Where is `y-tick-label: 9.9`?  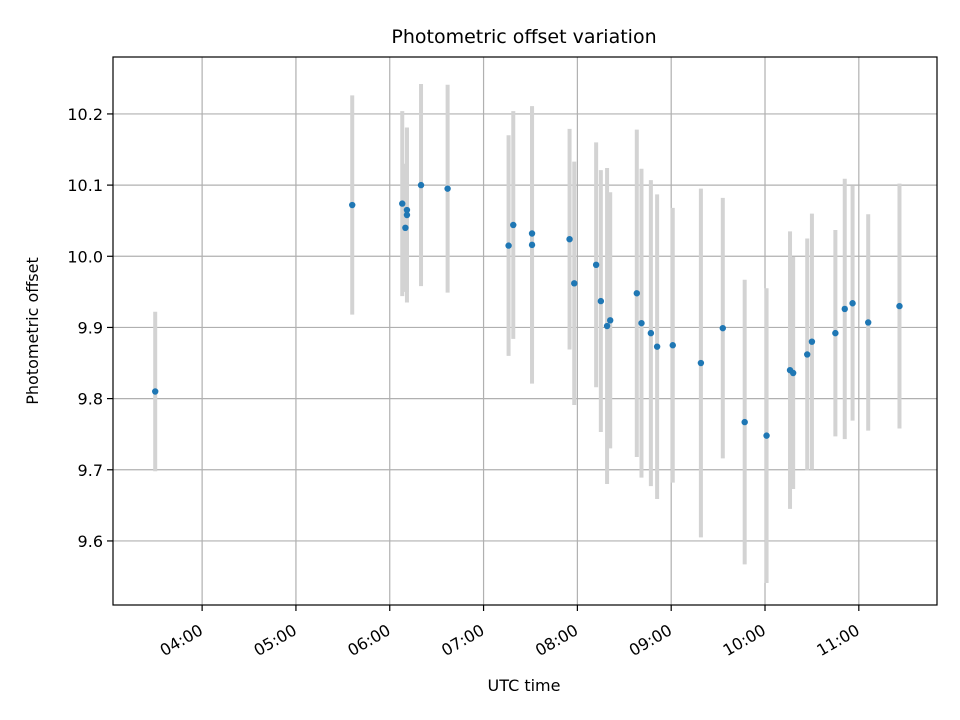
y-tick-label: 9.9 is located at coordinates (90, 327).